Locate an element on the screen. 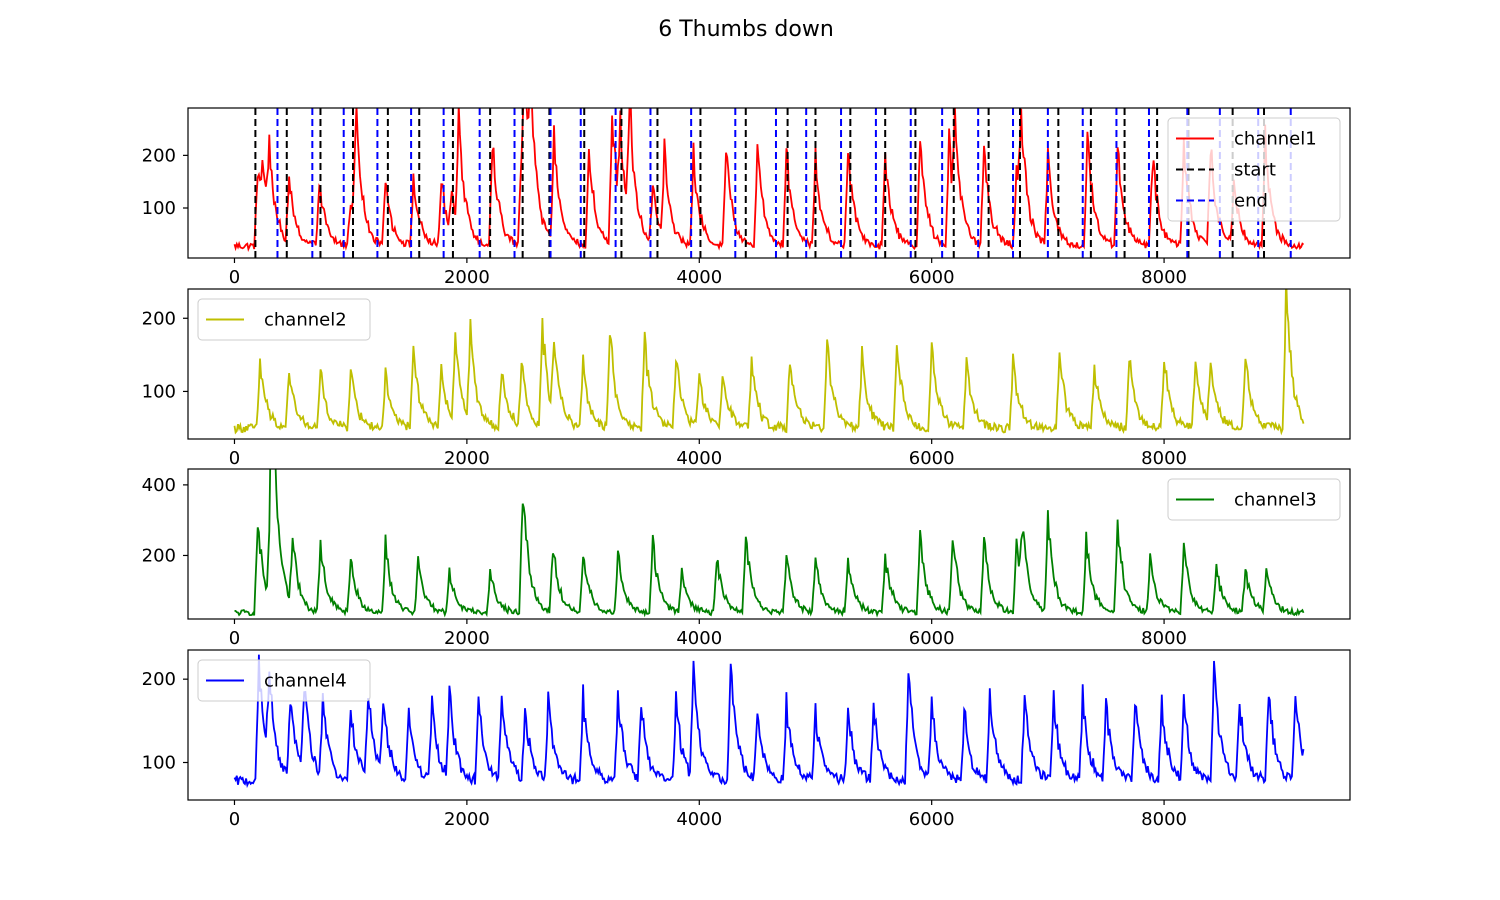 The image size is (1500, 900). legend-label-channel1: channel1 is located at coordinates (1275, 139).